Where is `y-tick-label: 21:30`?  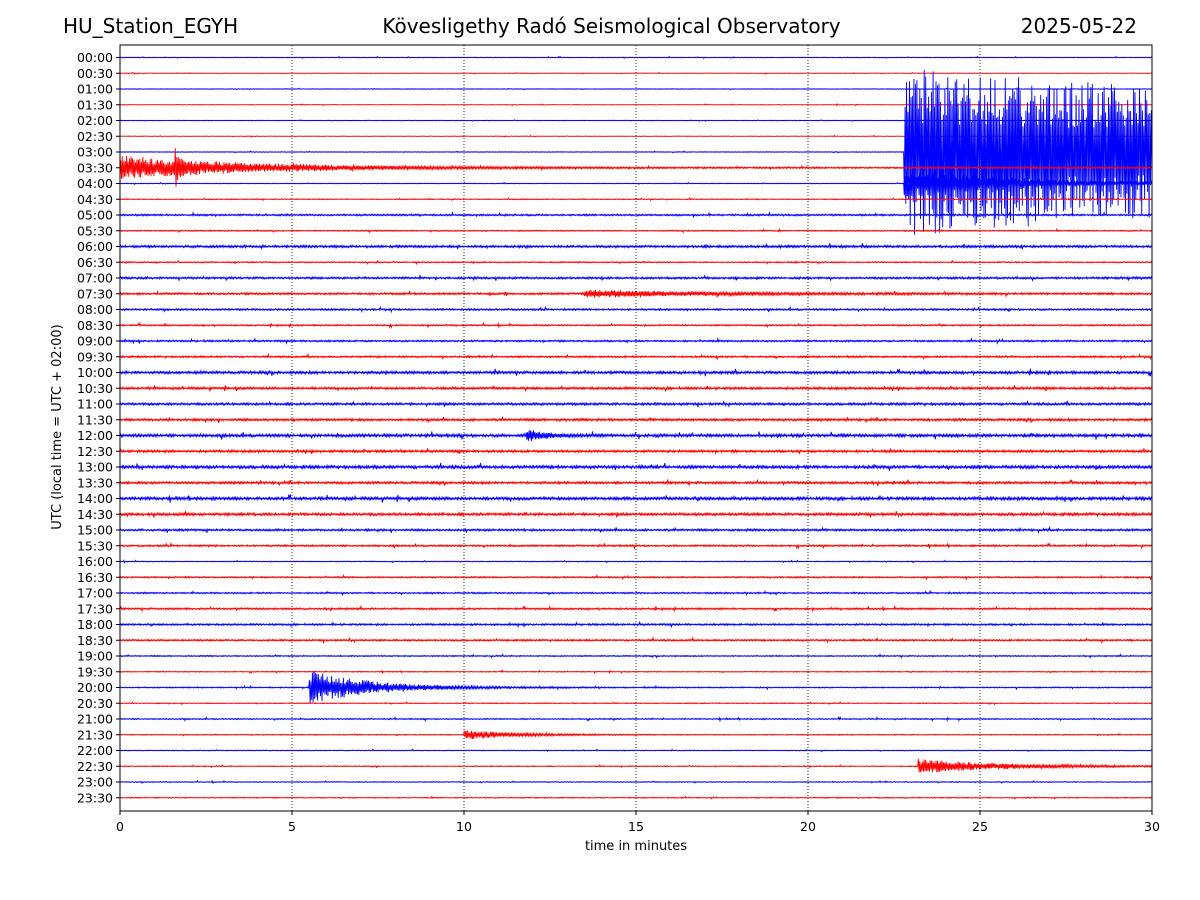 y-tick-label: 21:30 is located at coordinates (95, 734).